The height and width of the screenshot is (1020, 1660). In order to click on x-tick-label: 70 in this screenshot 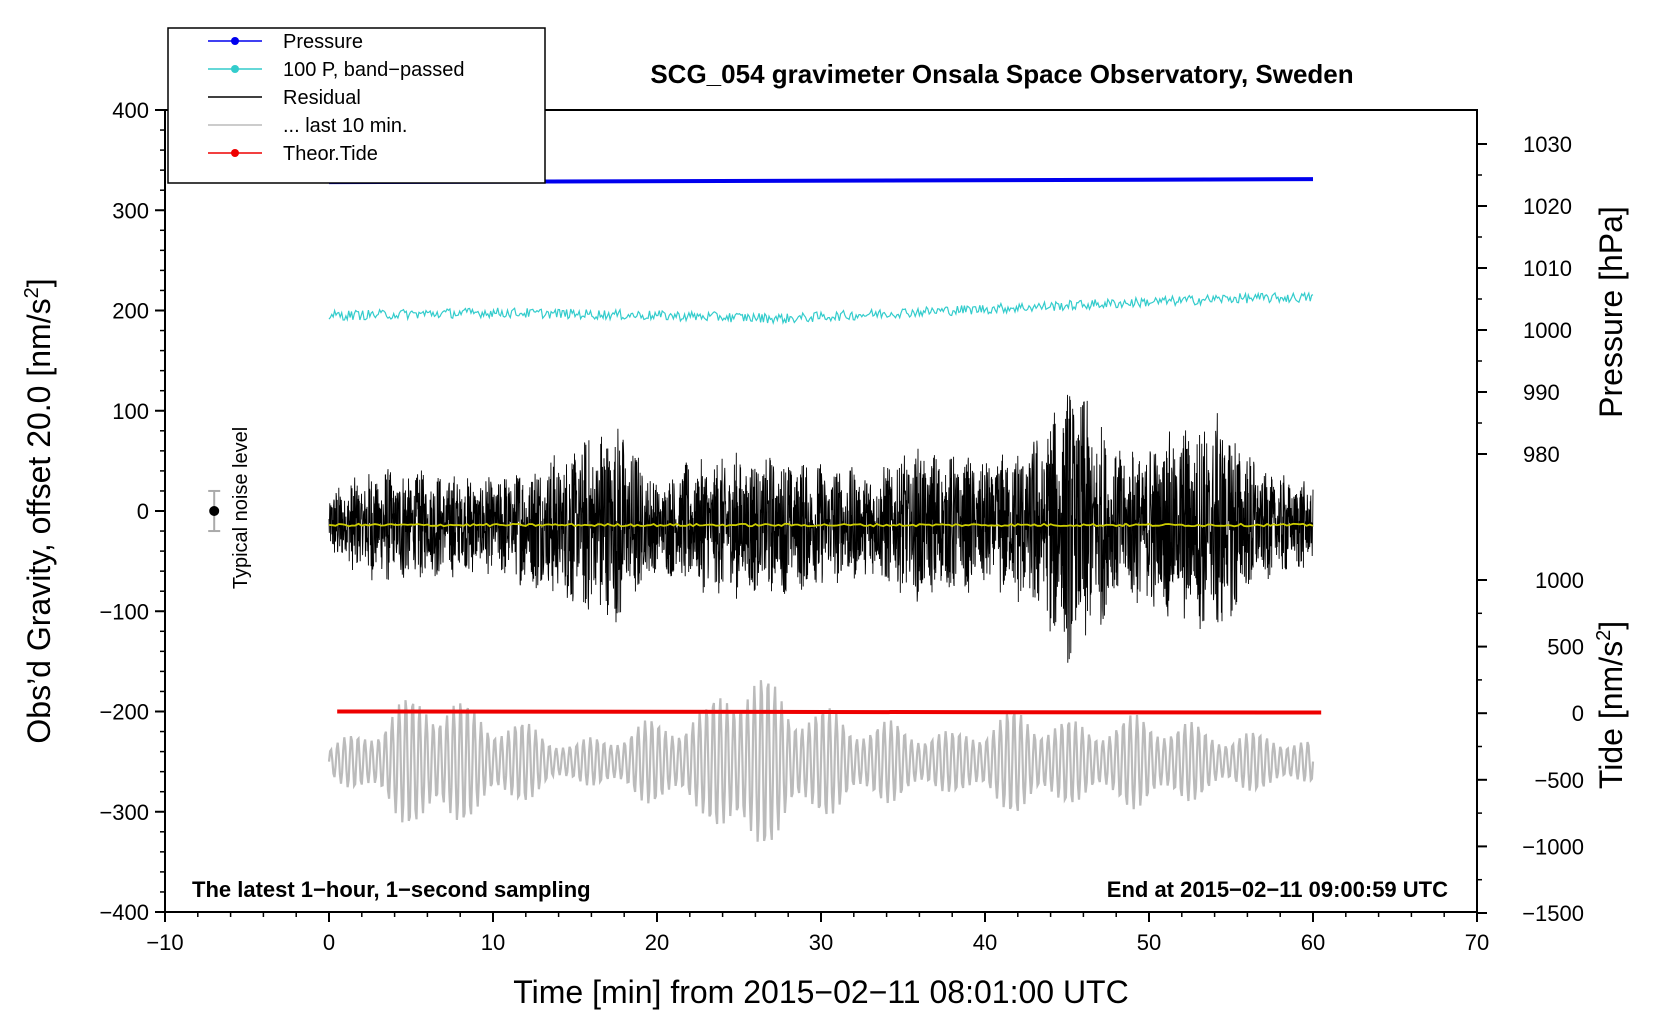, I will do `click(1477, 942)`.